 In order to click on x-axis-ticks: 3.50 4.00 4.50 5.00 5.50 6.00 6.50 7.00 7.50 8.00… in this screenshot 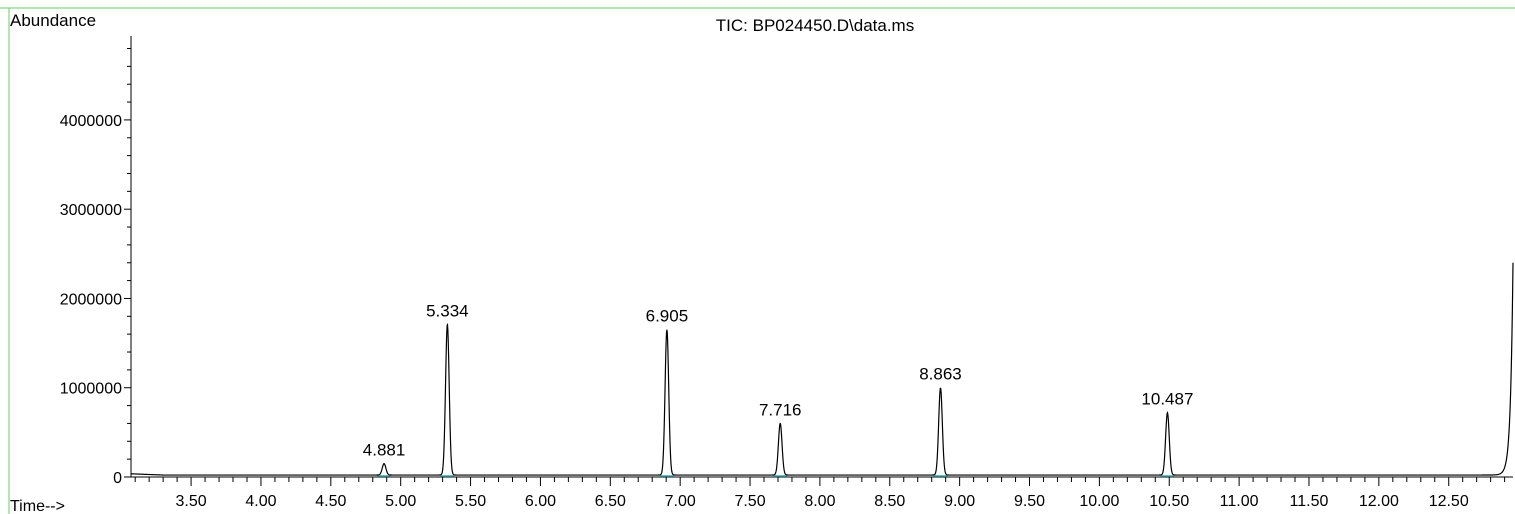, I will do `click(820, 493)`.